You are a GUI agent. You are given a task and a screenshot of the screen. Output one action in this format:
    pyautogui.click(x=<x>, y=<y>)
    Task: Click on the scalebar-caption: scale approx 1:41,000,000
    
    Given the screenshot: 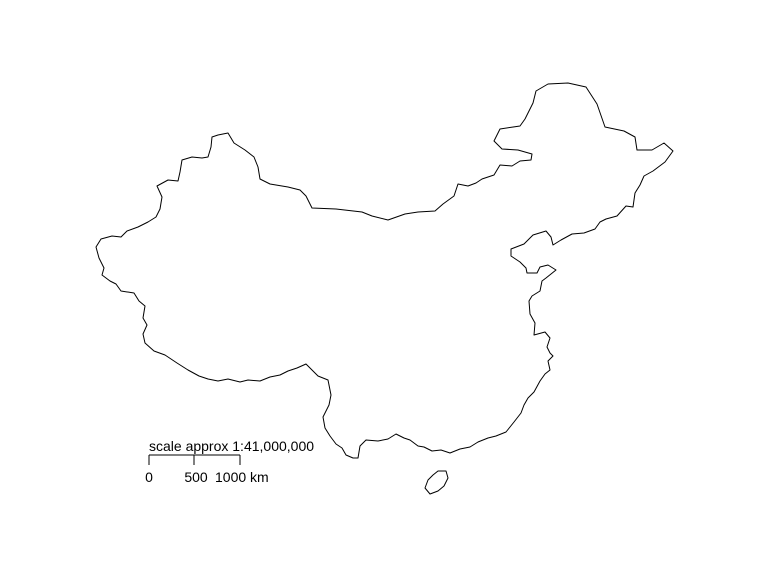 What is the action you would take?
    pyautogui.click(x=231, y=446)
    